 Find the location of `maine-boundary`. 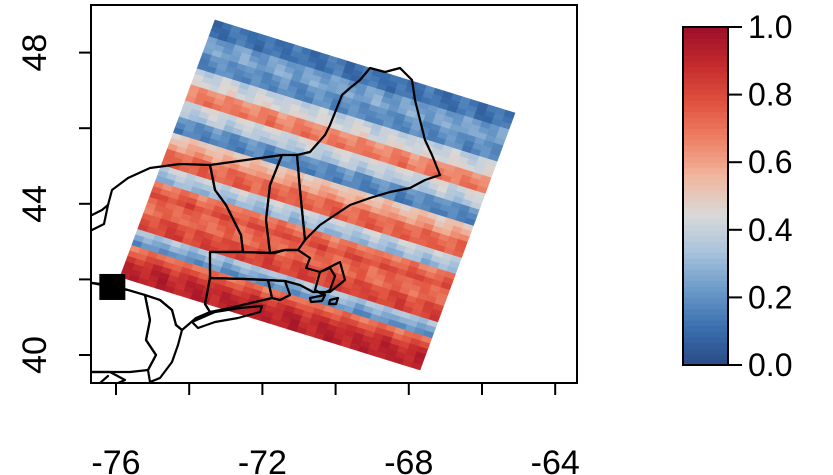

maine-boundary is located at coordinates (368, 154).